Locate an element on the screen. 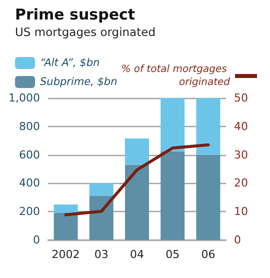 The width and height of the screenshot is (270, 278). x-tick-label: 05 is located at coordinates (173, 254).